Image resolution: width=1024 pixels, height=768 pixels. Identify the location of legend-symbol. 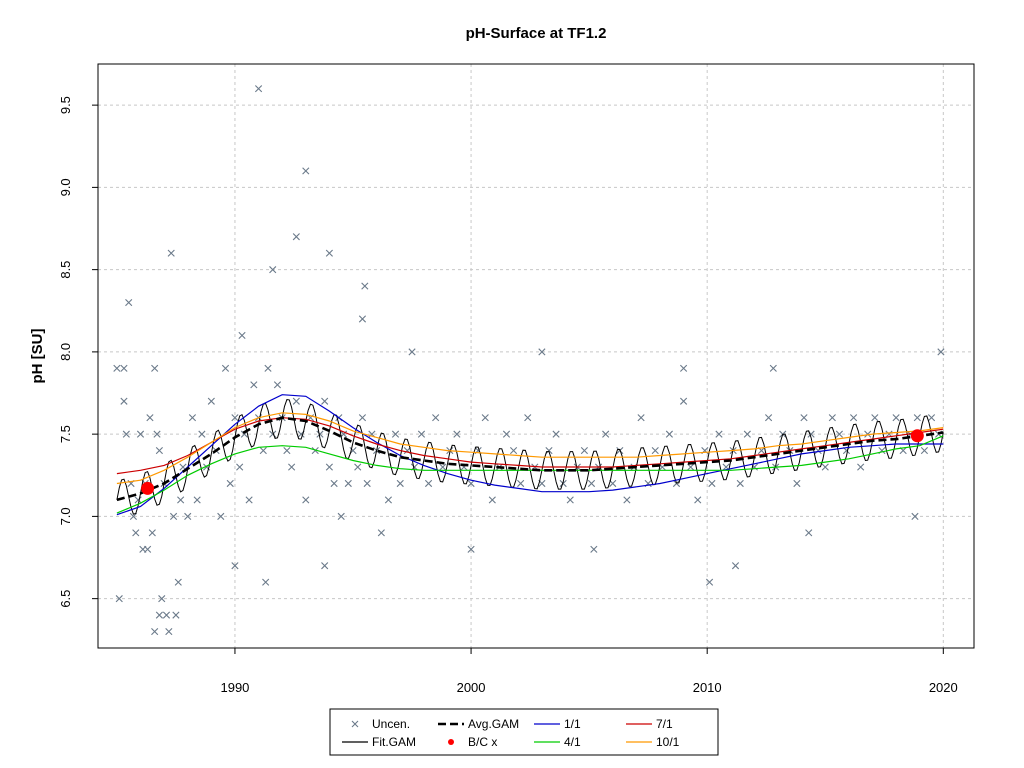
(355, 724).